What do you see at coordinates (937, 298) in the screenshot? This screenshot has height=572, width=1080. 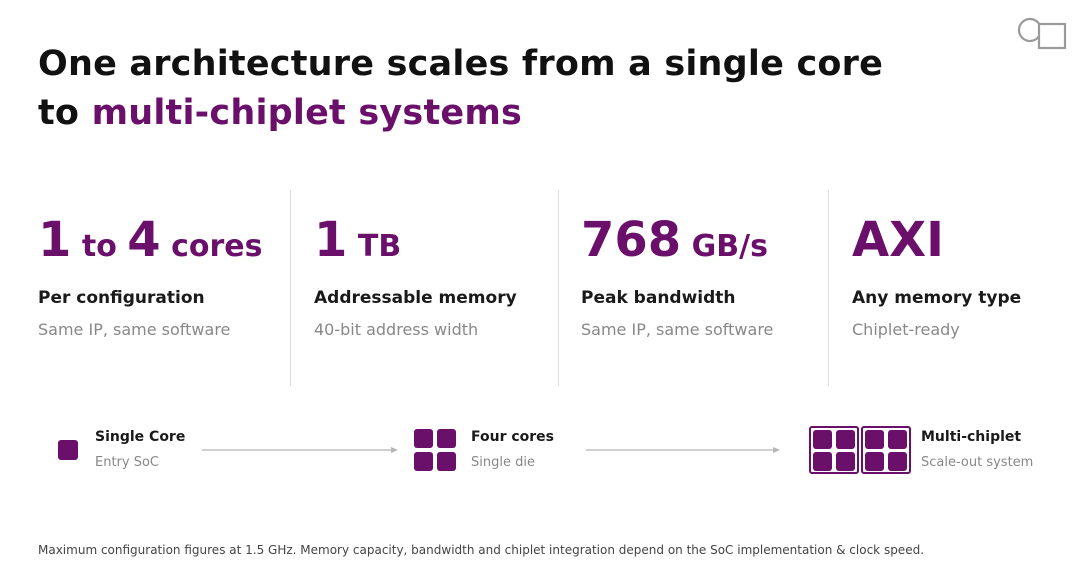 I see `stat-label: Any memory type` at bounding box center [937, 298].